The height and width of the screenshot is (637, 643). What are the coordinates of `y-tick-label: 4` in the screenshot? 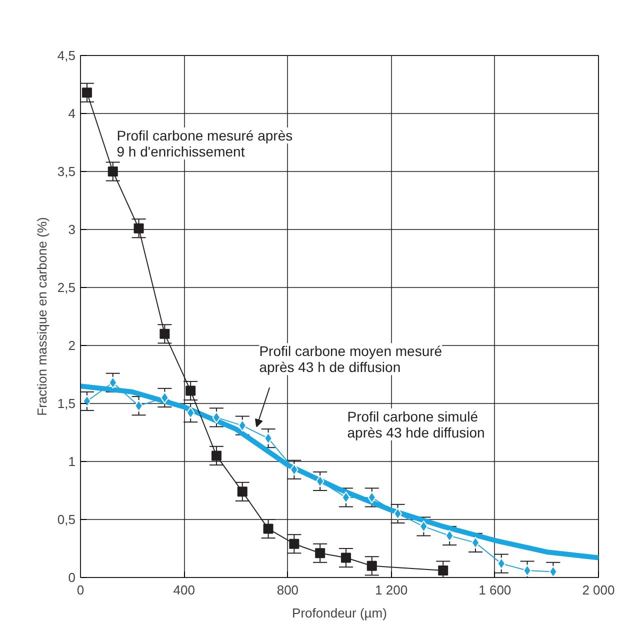 It's located at (72, 113).